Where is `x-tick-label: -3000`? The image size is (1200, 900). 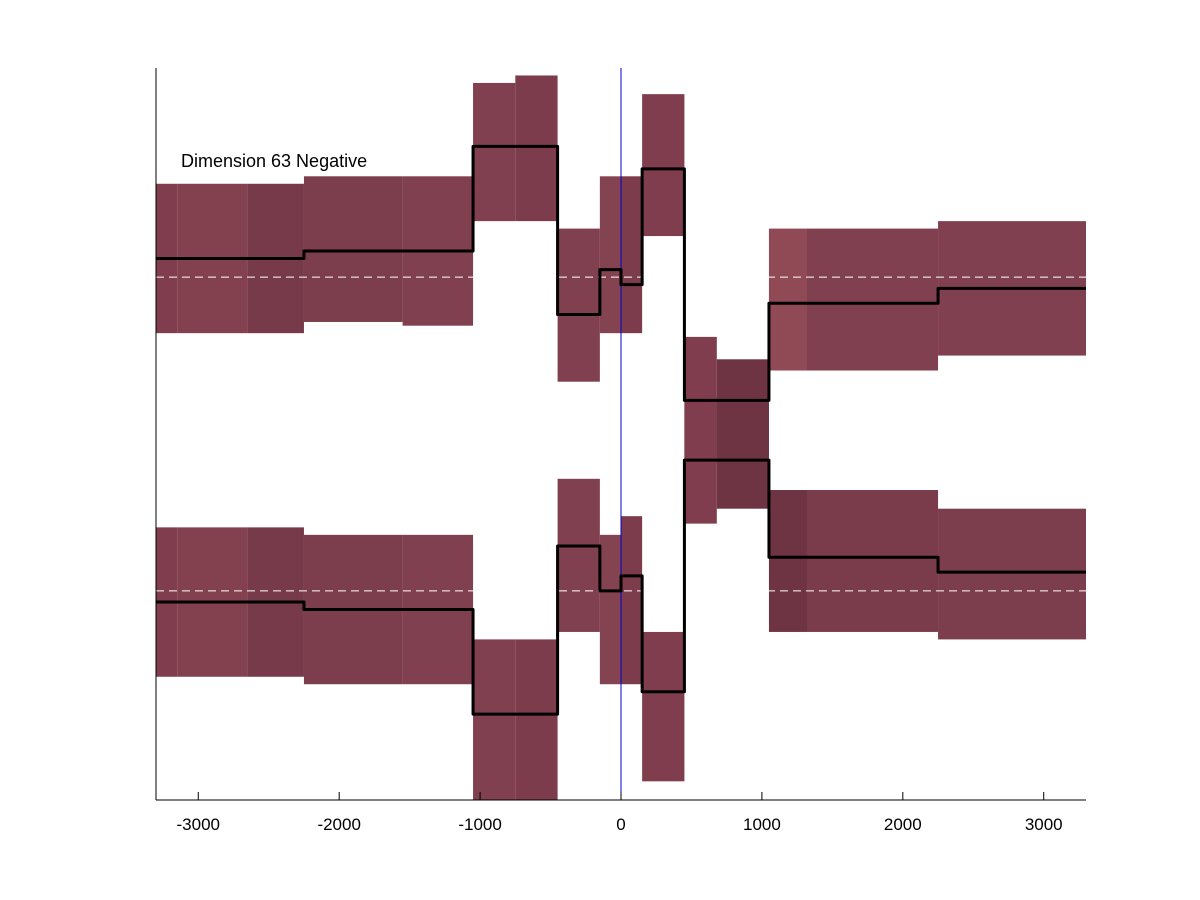 x-tick-label: -3000 is located at coordinates (198, 824).